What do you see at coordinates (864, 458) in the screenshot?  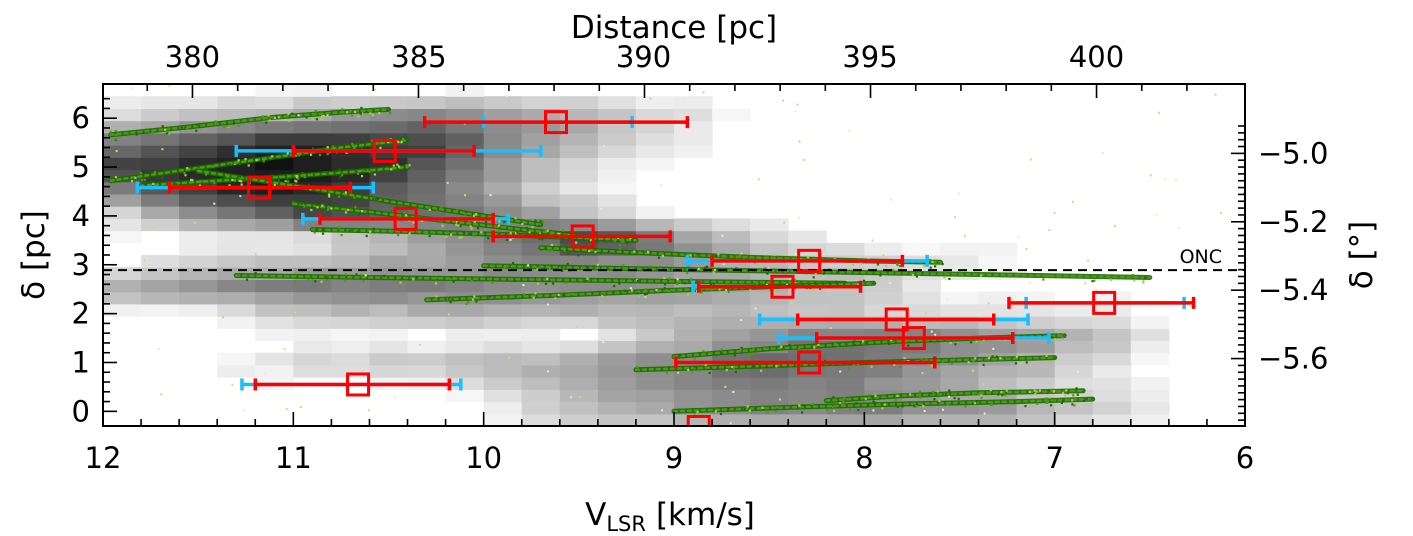 I see `x-tick-label: 8` at bounding box center [864, 458].